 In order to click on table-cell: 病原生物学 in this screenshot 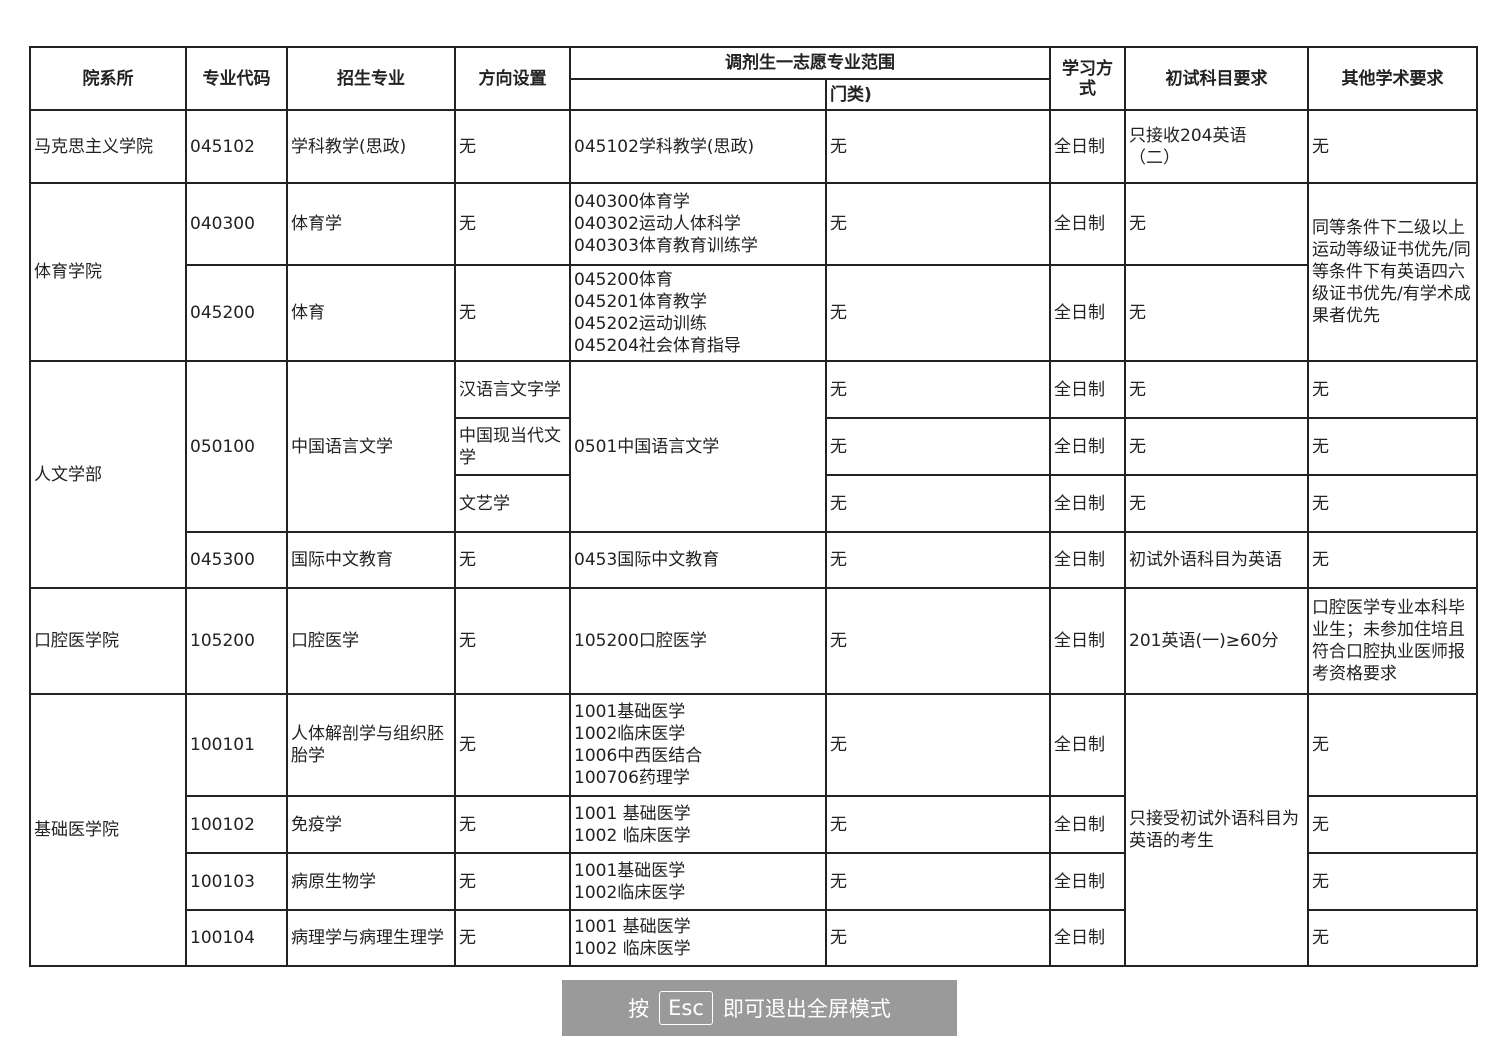, I will do `click(371, 881)`.